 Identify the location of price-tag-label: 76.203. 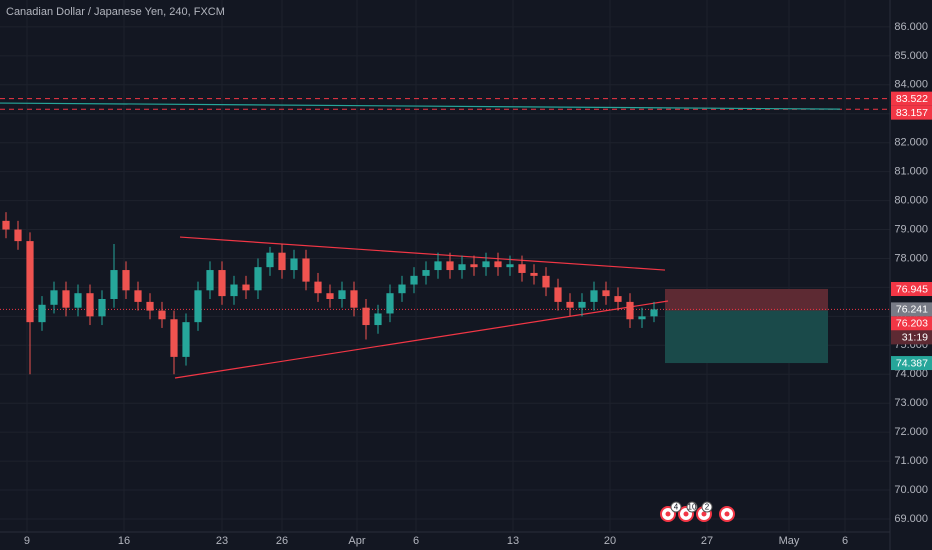
(912, 324).